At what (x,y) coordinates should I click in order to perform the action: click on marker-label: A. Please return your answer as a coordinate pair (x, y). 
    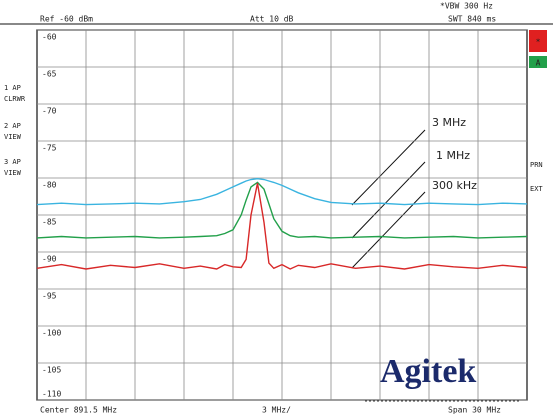
    Looking at the image, I should click on (538, 63).